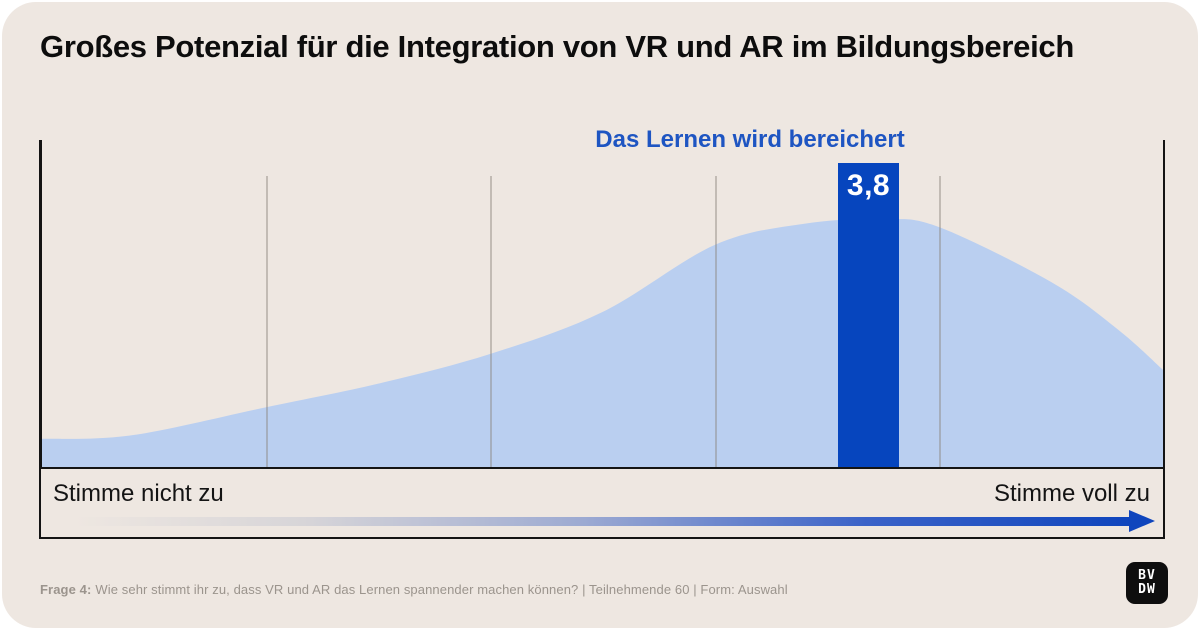  Describe the element at coordinates (138, 493) in the screenshot. I see `axis-label-disagree: Stimme nicht zu` at that location.